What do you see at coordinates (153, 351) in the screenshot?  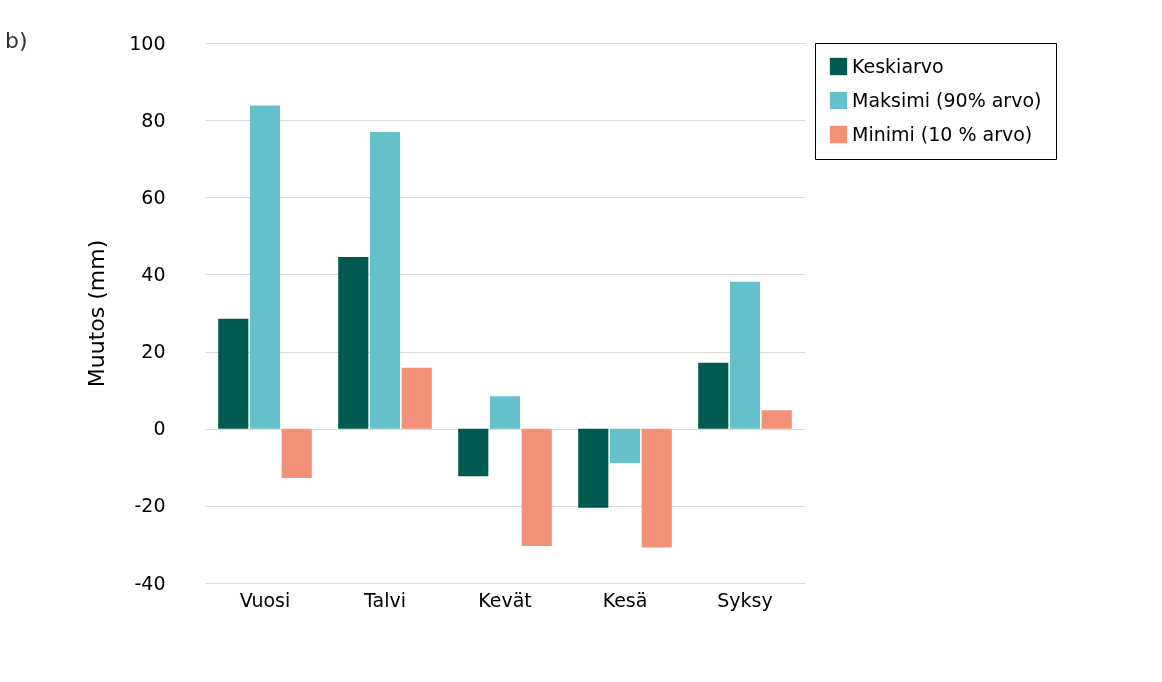 I see `y-tick-label: 20` at bounding box center [153, 351].